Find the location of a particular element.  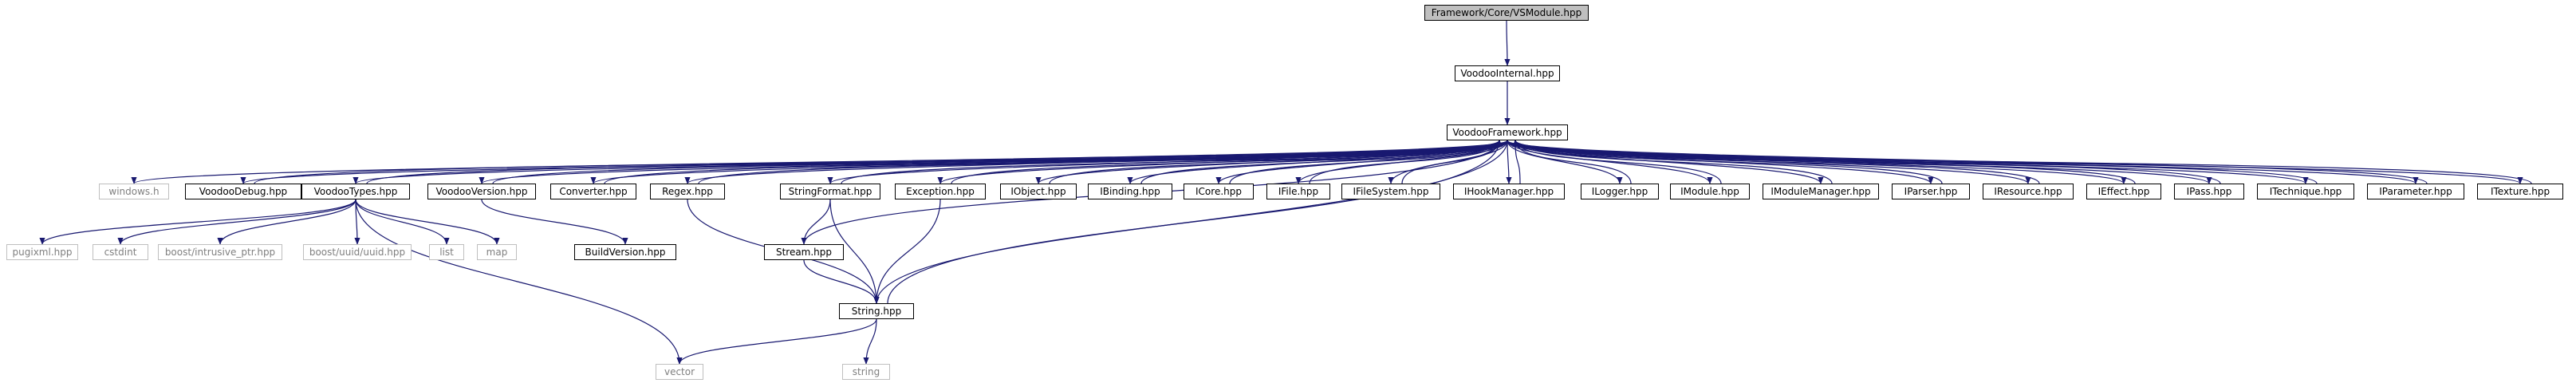

node-label: VoodooInternal.hpp is located at coordinates (1507, 73).